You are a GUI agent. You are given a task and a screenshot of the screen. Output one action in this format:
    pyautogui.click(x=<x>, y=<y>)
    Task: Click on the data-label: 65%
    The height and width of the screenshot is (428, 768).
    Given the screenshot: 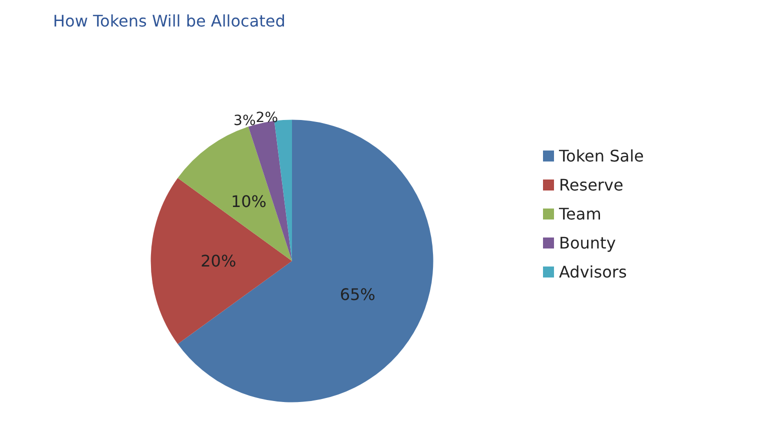 What is the action you would take?
    pyautogui.click(x=358, y=294)
    